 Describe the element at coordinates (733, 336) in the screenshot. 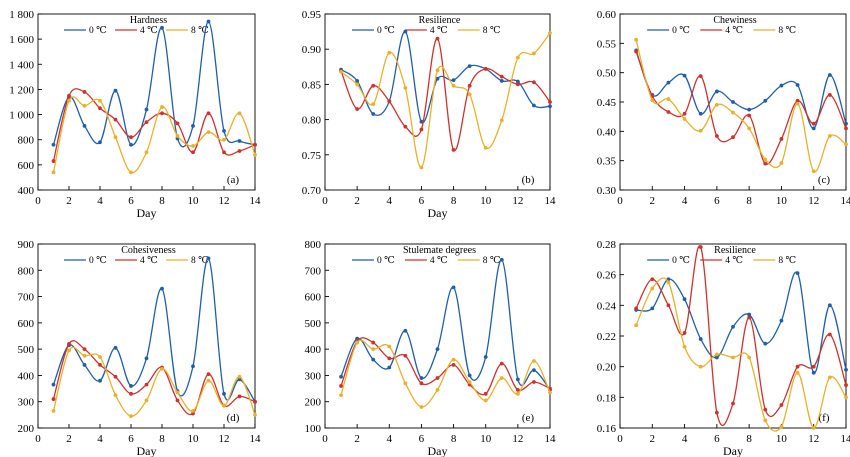

I see `plot-frame` at that location.